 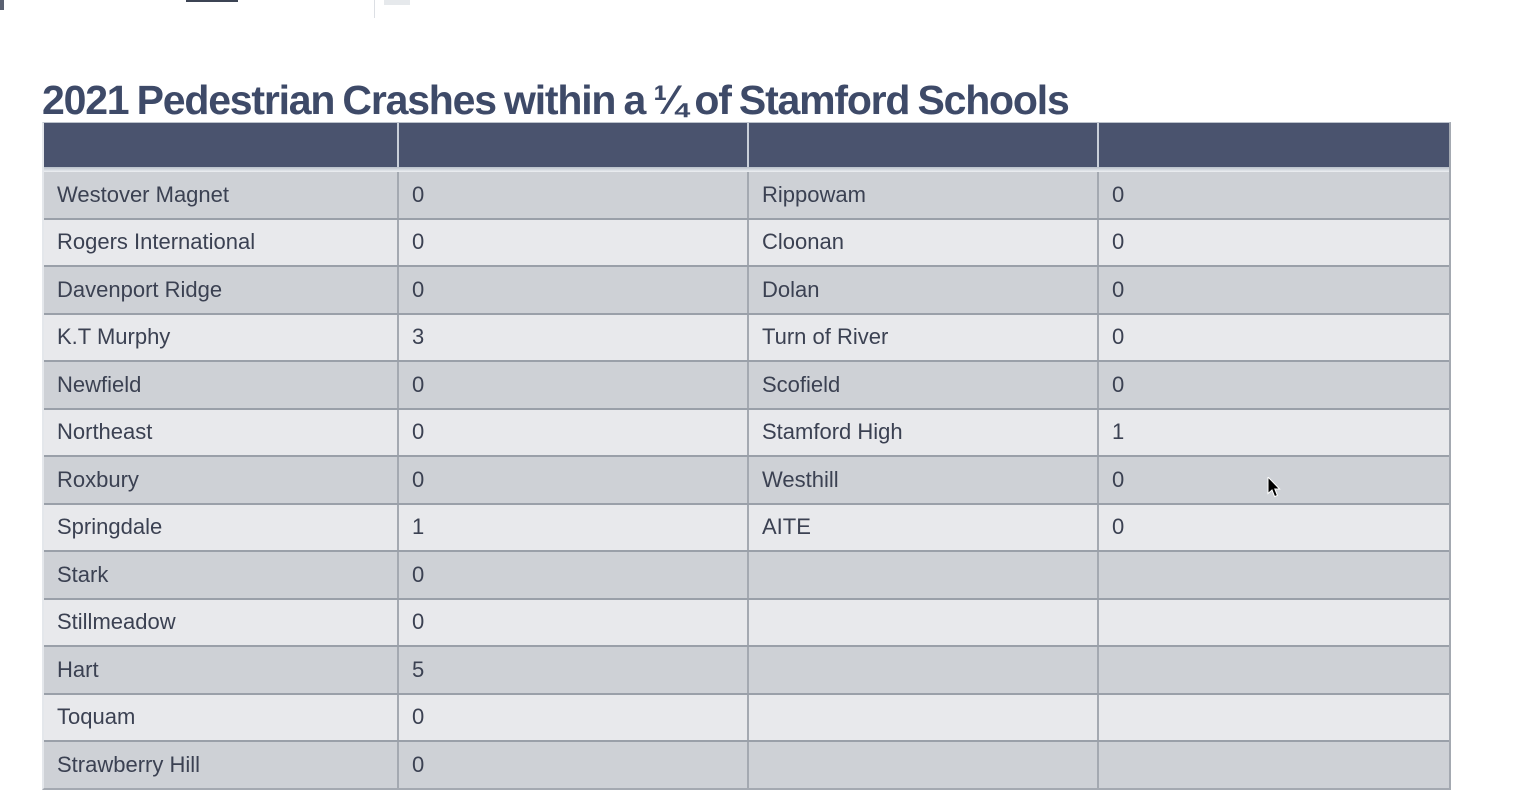 What do you see at coordinates (78, 669) in the screenshot?
I see `school-name-cell: Hart` at bounding box center [78, 669].